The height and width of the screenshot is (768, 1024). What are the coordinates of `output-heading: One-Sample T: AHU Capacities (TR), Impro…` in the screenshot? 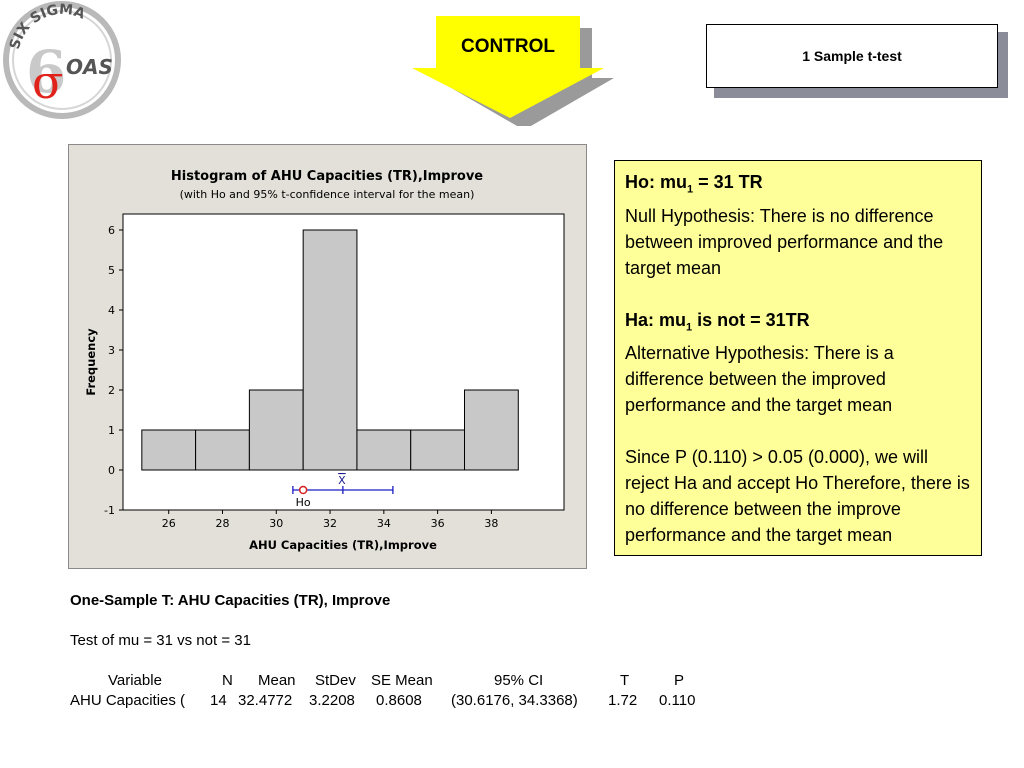 It's located at (230, 600).